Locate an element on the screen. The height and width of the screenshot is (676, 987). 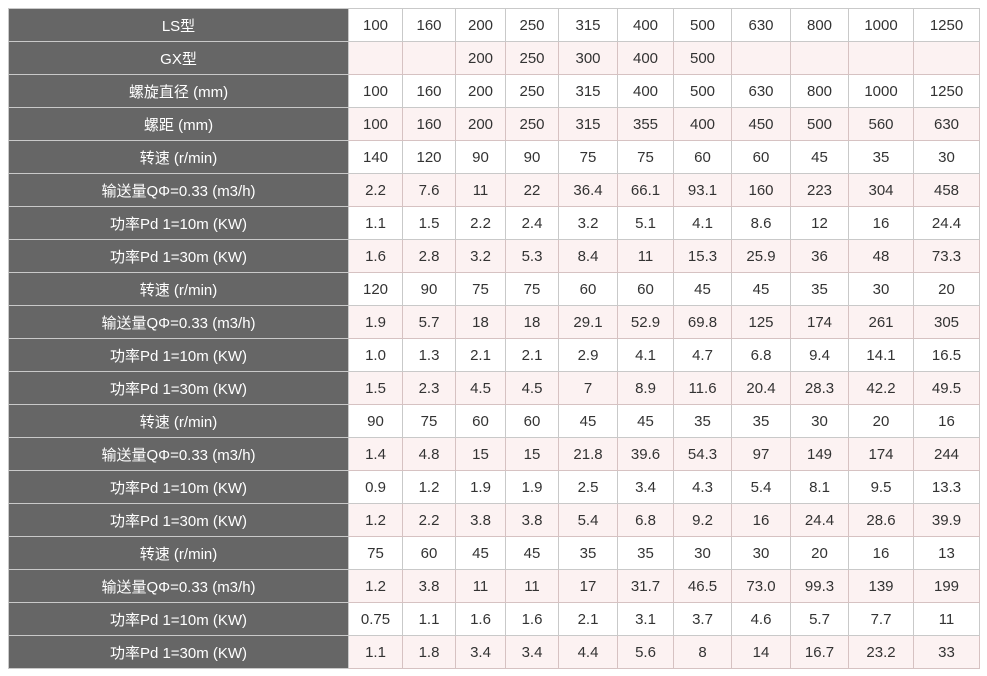
value-cell: 1.0 is located at coordinates (375, 355).